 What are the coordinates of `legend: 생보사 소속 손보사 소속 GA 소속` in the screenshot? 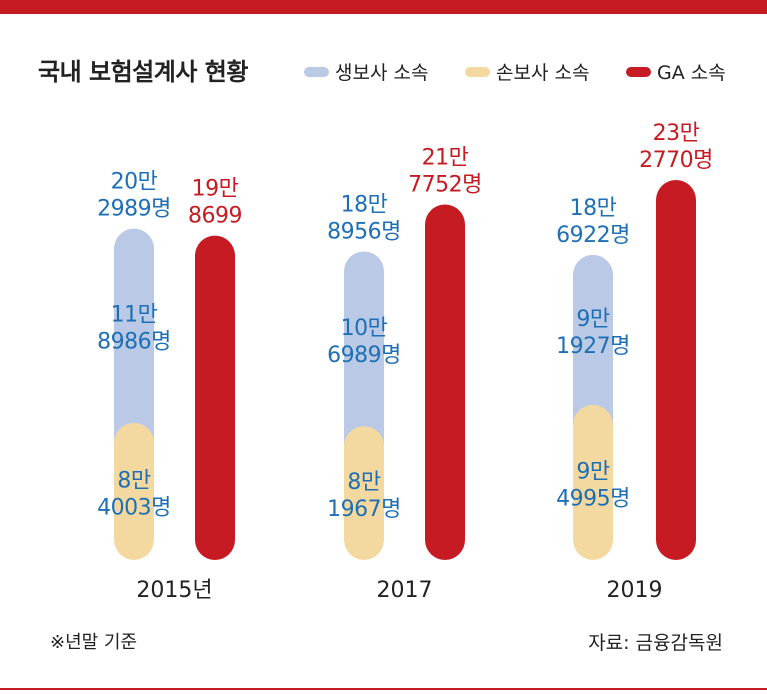 It's located at (383, 72).